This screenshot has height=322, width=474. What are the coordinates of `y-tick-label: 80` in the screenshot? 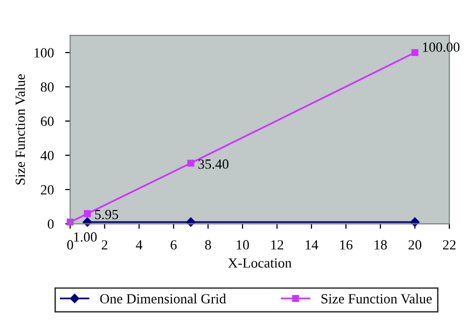 It's located at (47, 87).